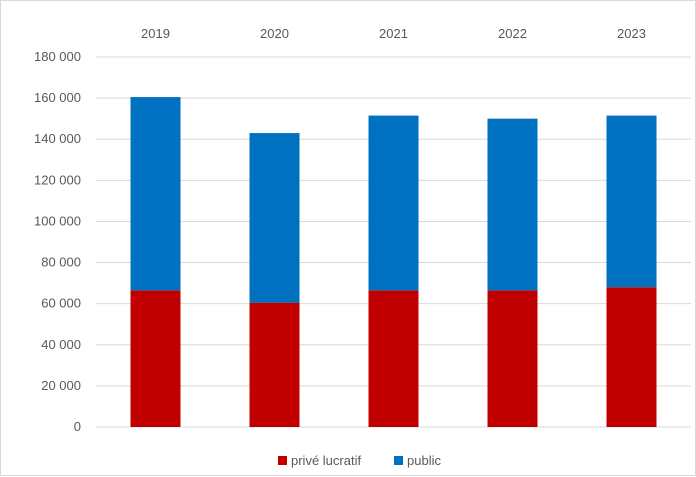  I want to click on legend-label: privé lucratif, so click(326, 460).